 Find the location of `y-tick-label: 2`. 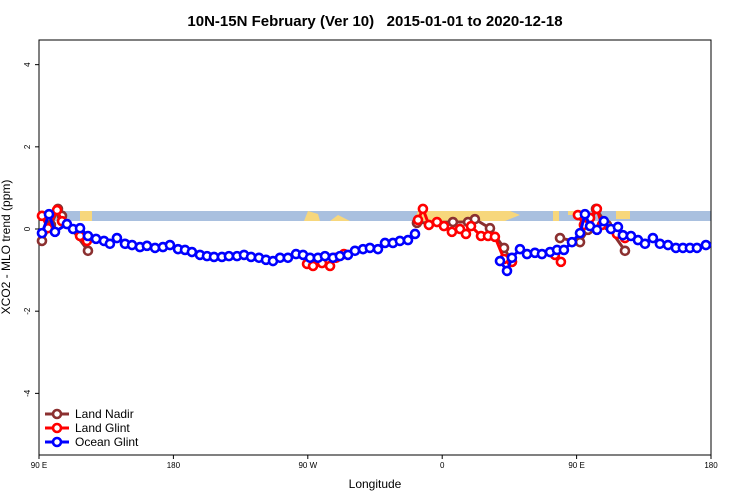

y-tick-label: 2 is located at coordinates (27, 146).